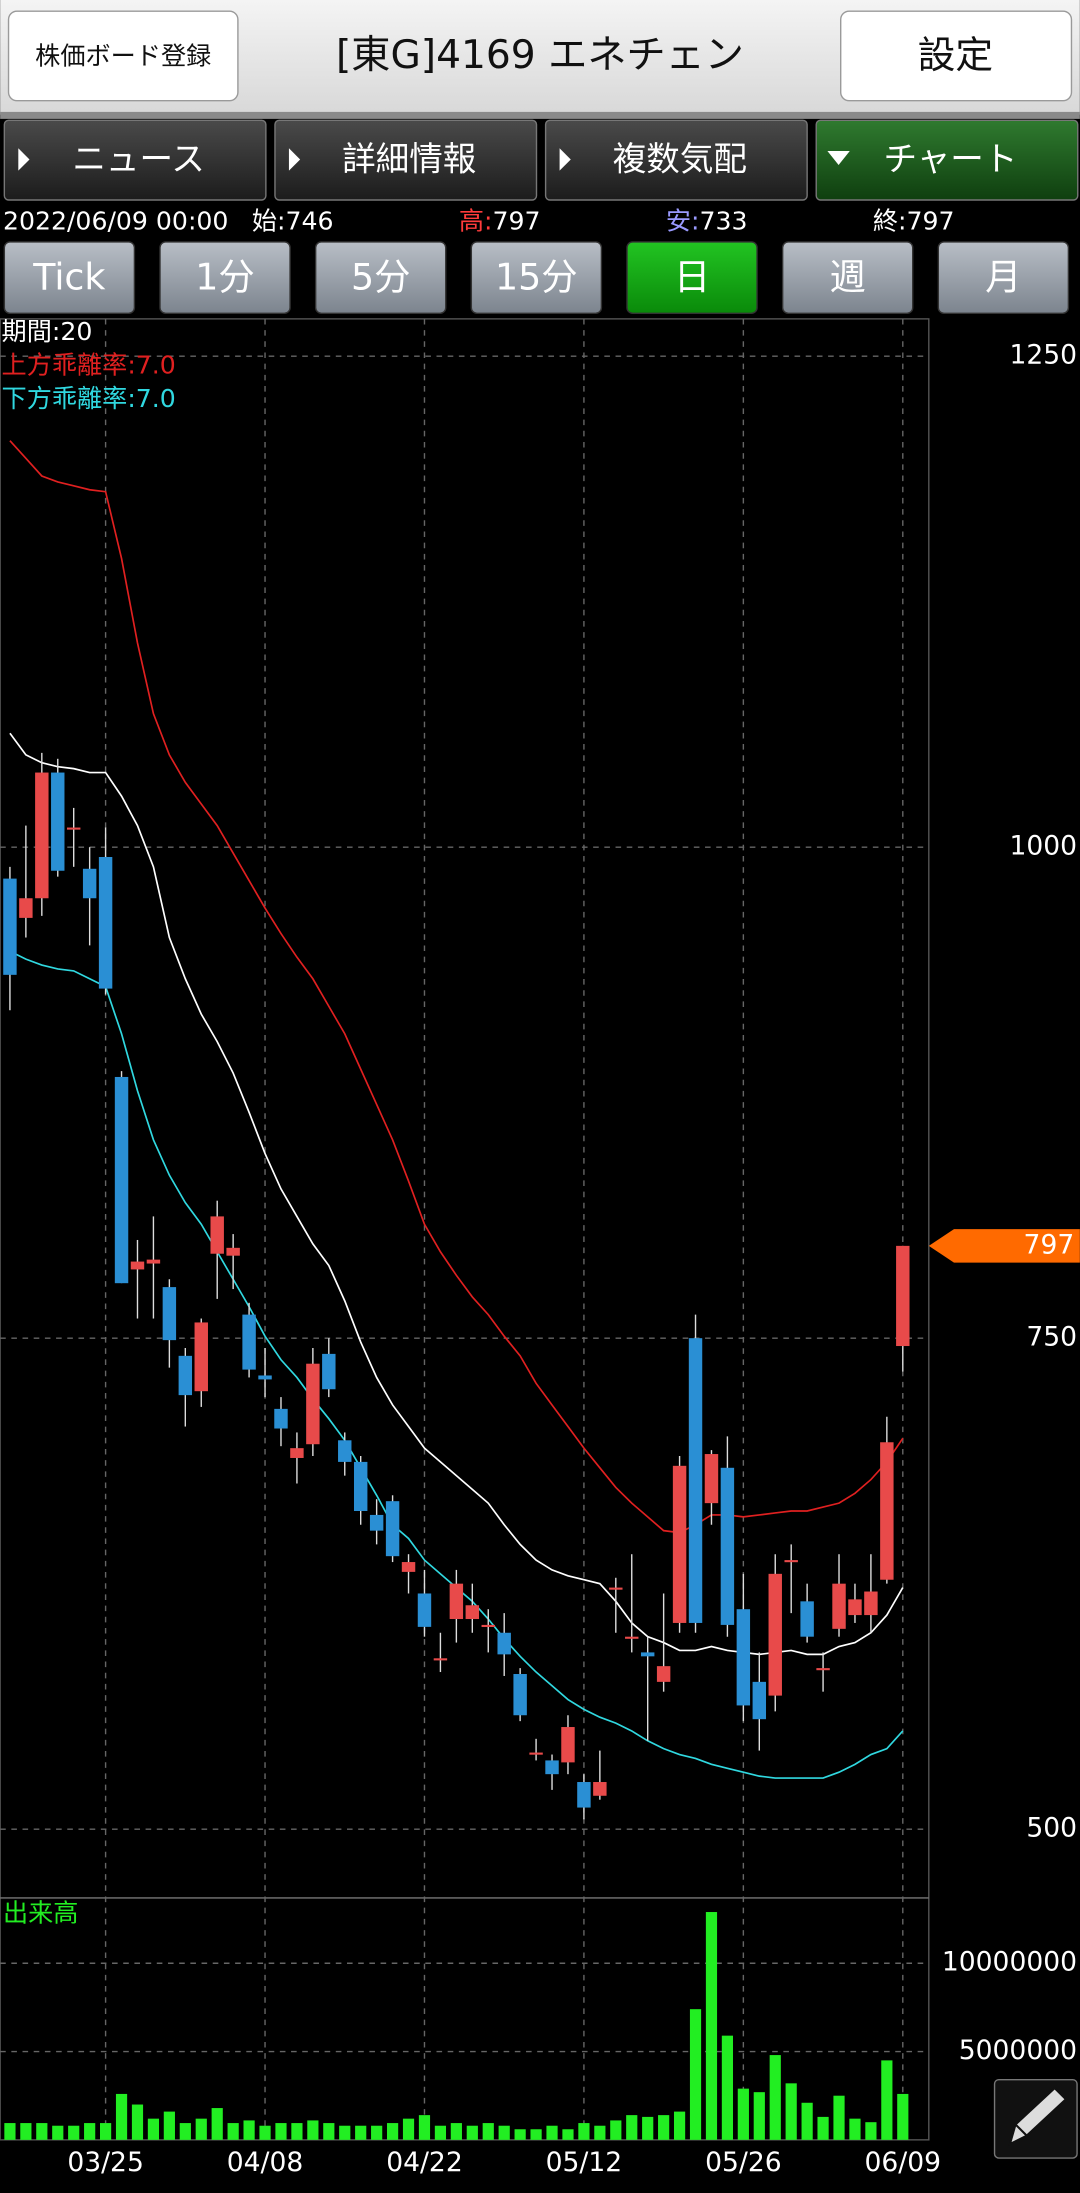  I want to click on quote-datetime: 2022/06/09 00:00, so click(116, 220).